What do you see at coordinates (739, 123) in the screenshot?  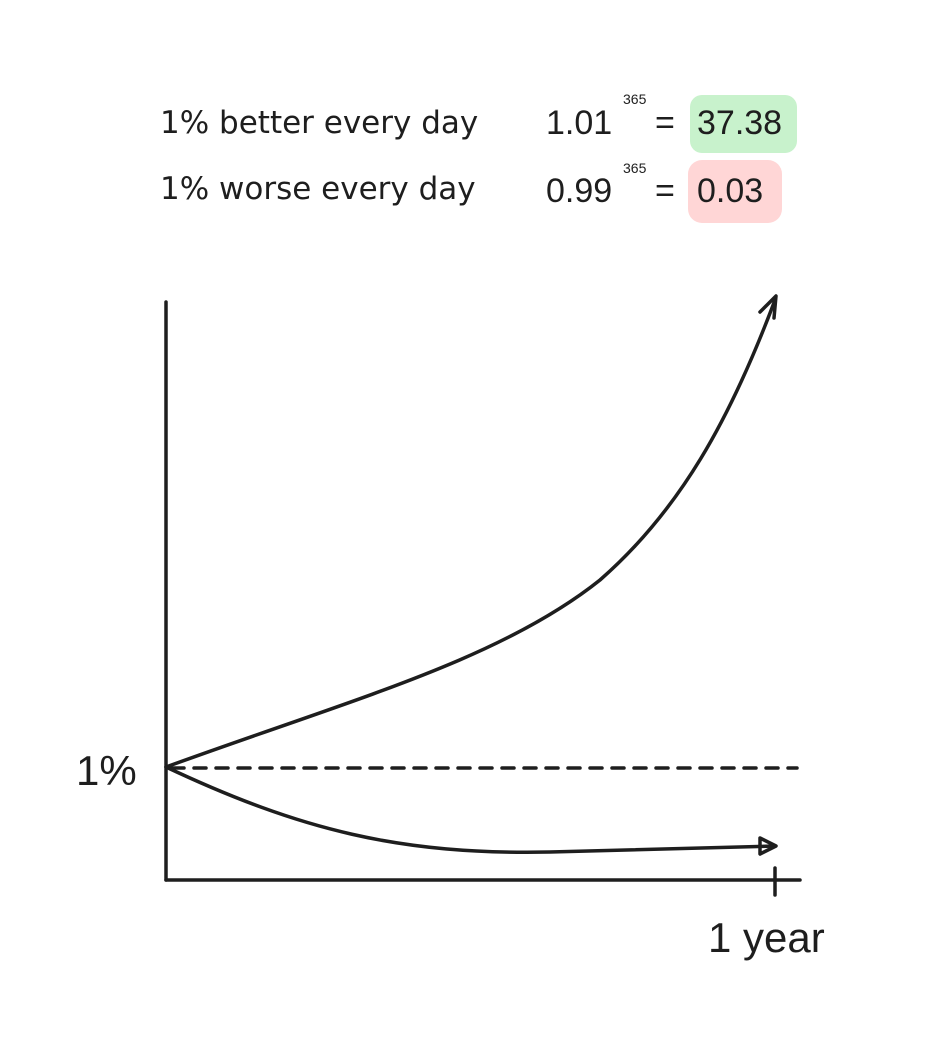 I see `formula-result: 37.38` at bounding box center [739, 123].